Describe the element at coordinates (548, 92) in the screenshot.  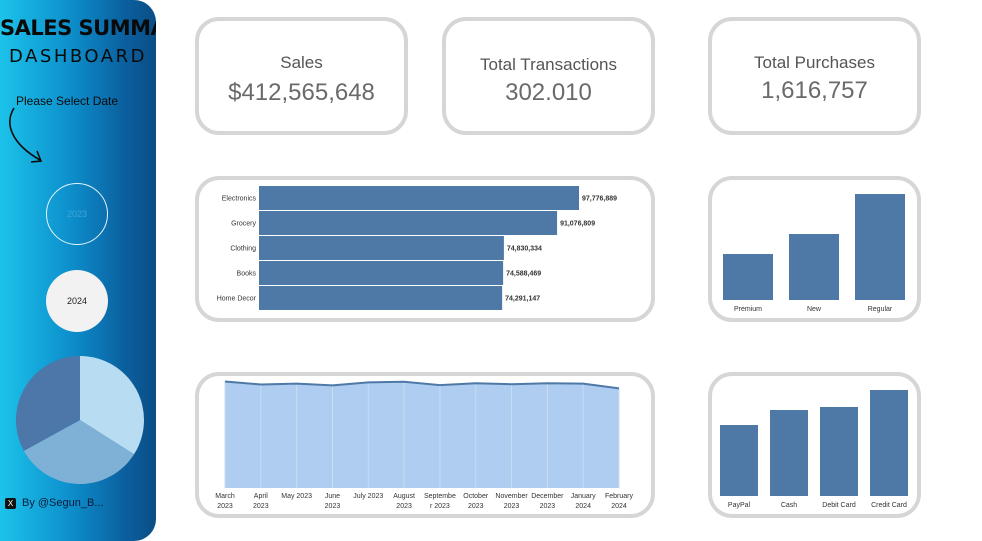
I see `transactions-value: 302.010` at that location.